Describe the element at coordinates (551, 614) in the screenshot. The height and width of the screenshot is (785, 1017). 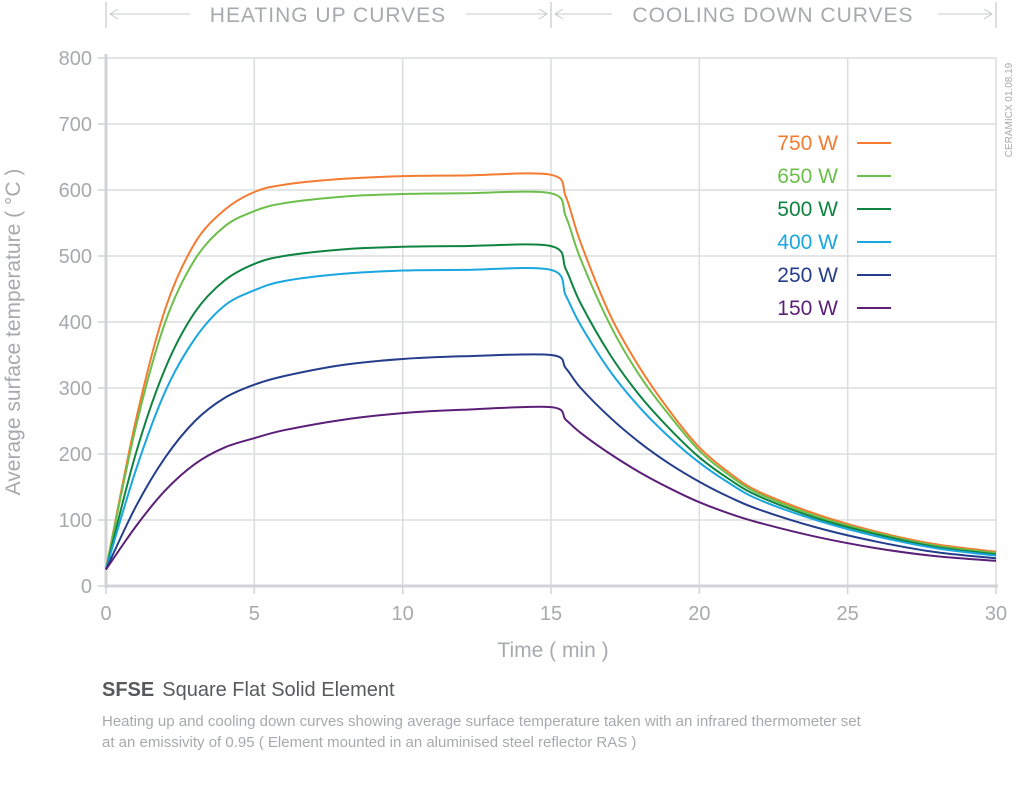
I see `x-tick-label: 15` at that location.